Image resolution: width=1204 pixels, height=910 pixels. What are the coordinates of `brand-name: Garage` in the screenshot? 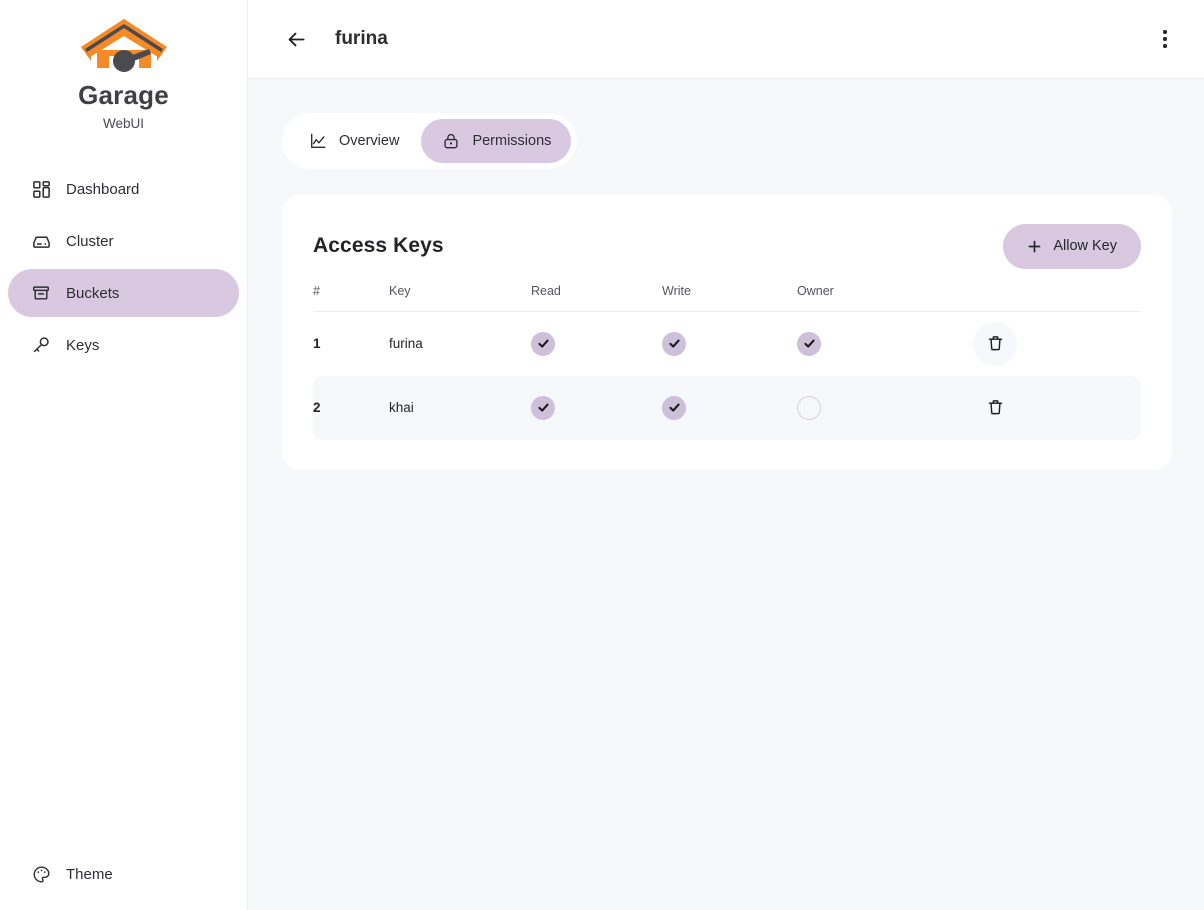 It's located at (123, 95).